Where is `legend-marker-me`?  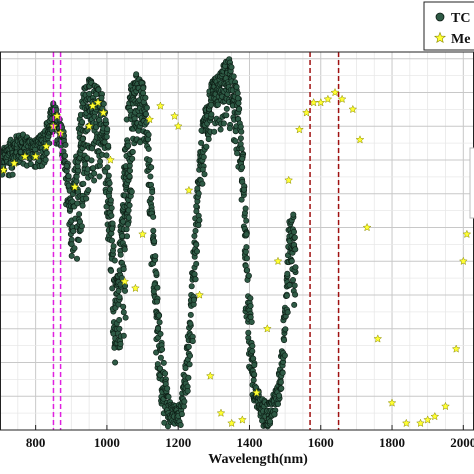 legend-marker-me is located at coordinates (440, 37).